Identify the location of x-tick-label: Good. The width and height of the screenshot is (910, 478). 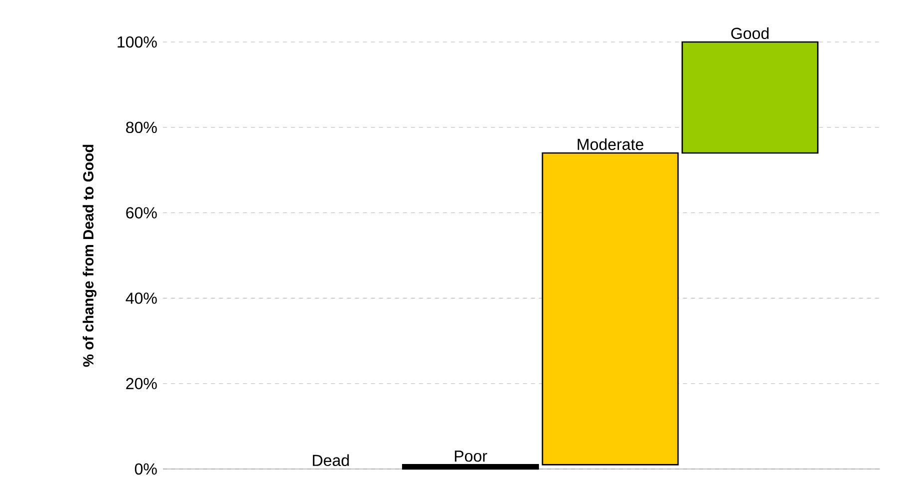
(750, 33).